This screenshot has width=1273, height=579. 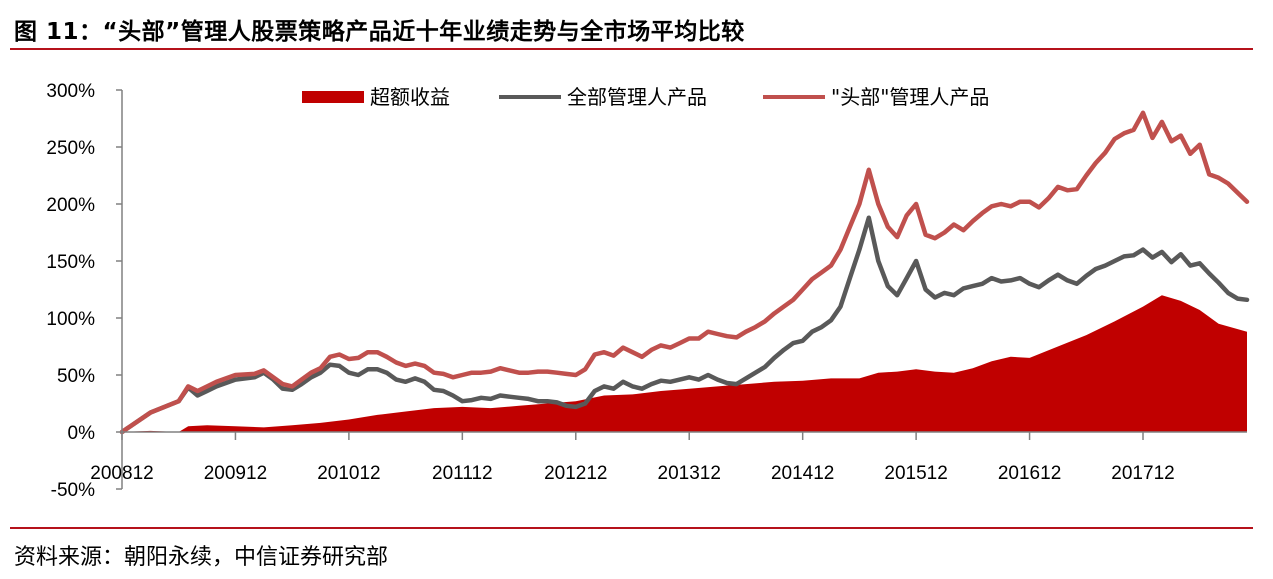 What do you see at coordinates (70, 262) in the screenshot?
I see `y-tick-label: 150%` at bounding box center [70, 262].